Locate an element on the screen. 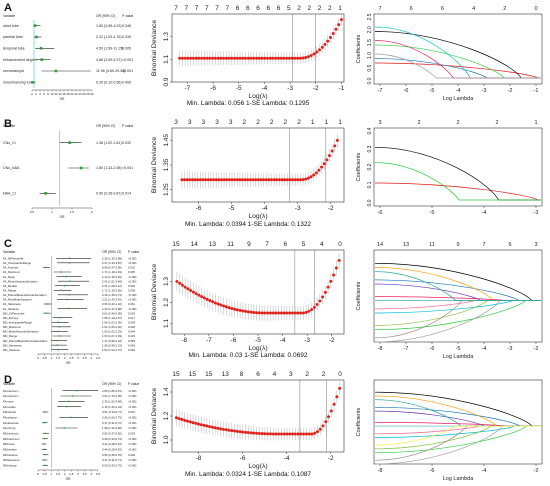 The height and width of the screenshot is (486, 550). top-tick-label: 6 is located at coordinates (411, 9).